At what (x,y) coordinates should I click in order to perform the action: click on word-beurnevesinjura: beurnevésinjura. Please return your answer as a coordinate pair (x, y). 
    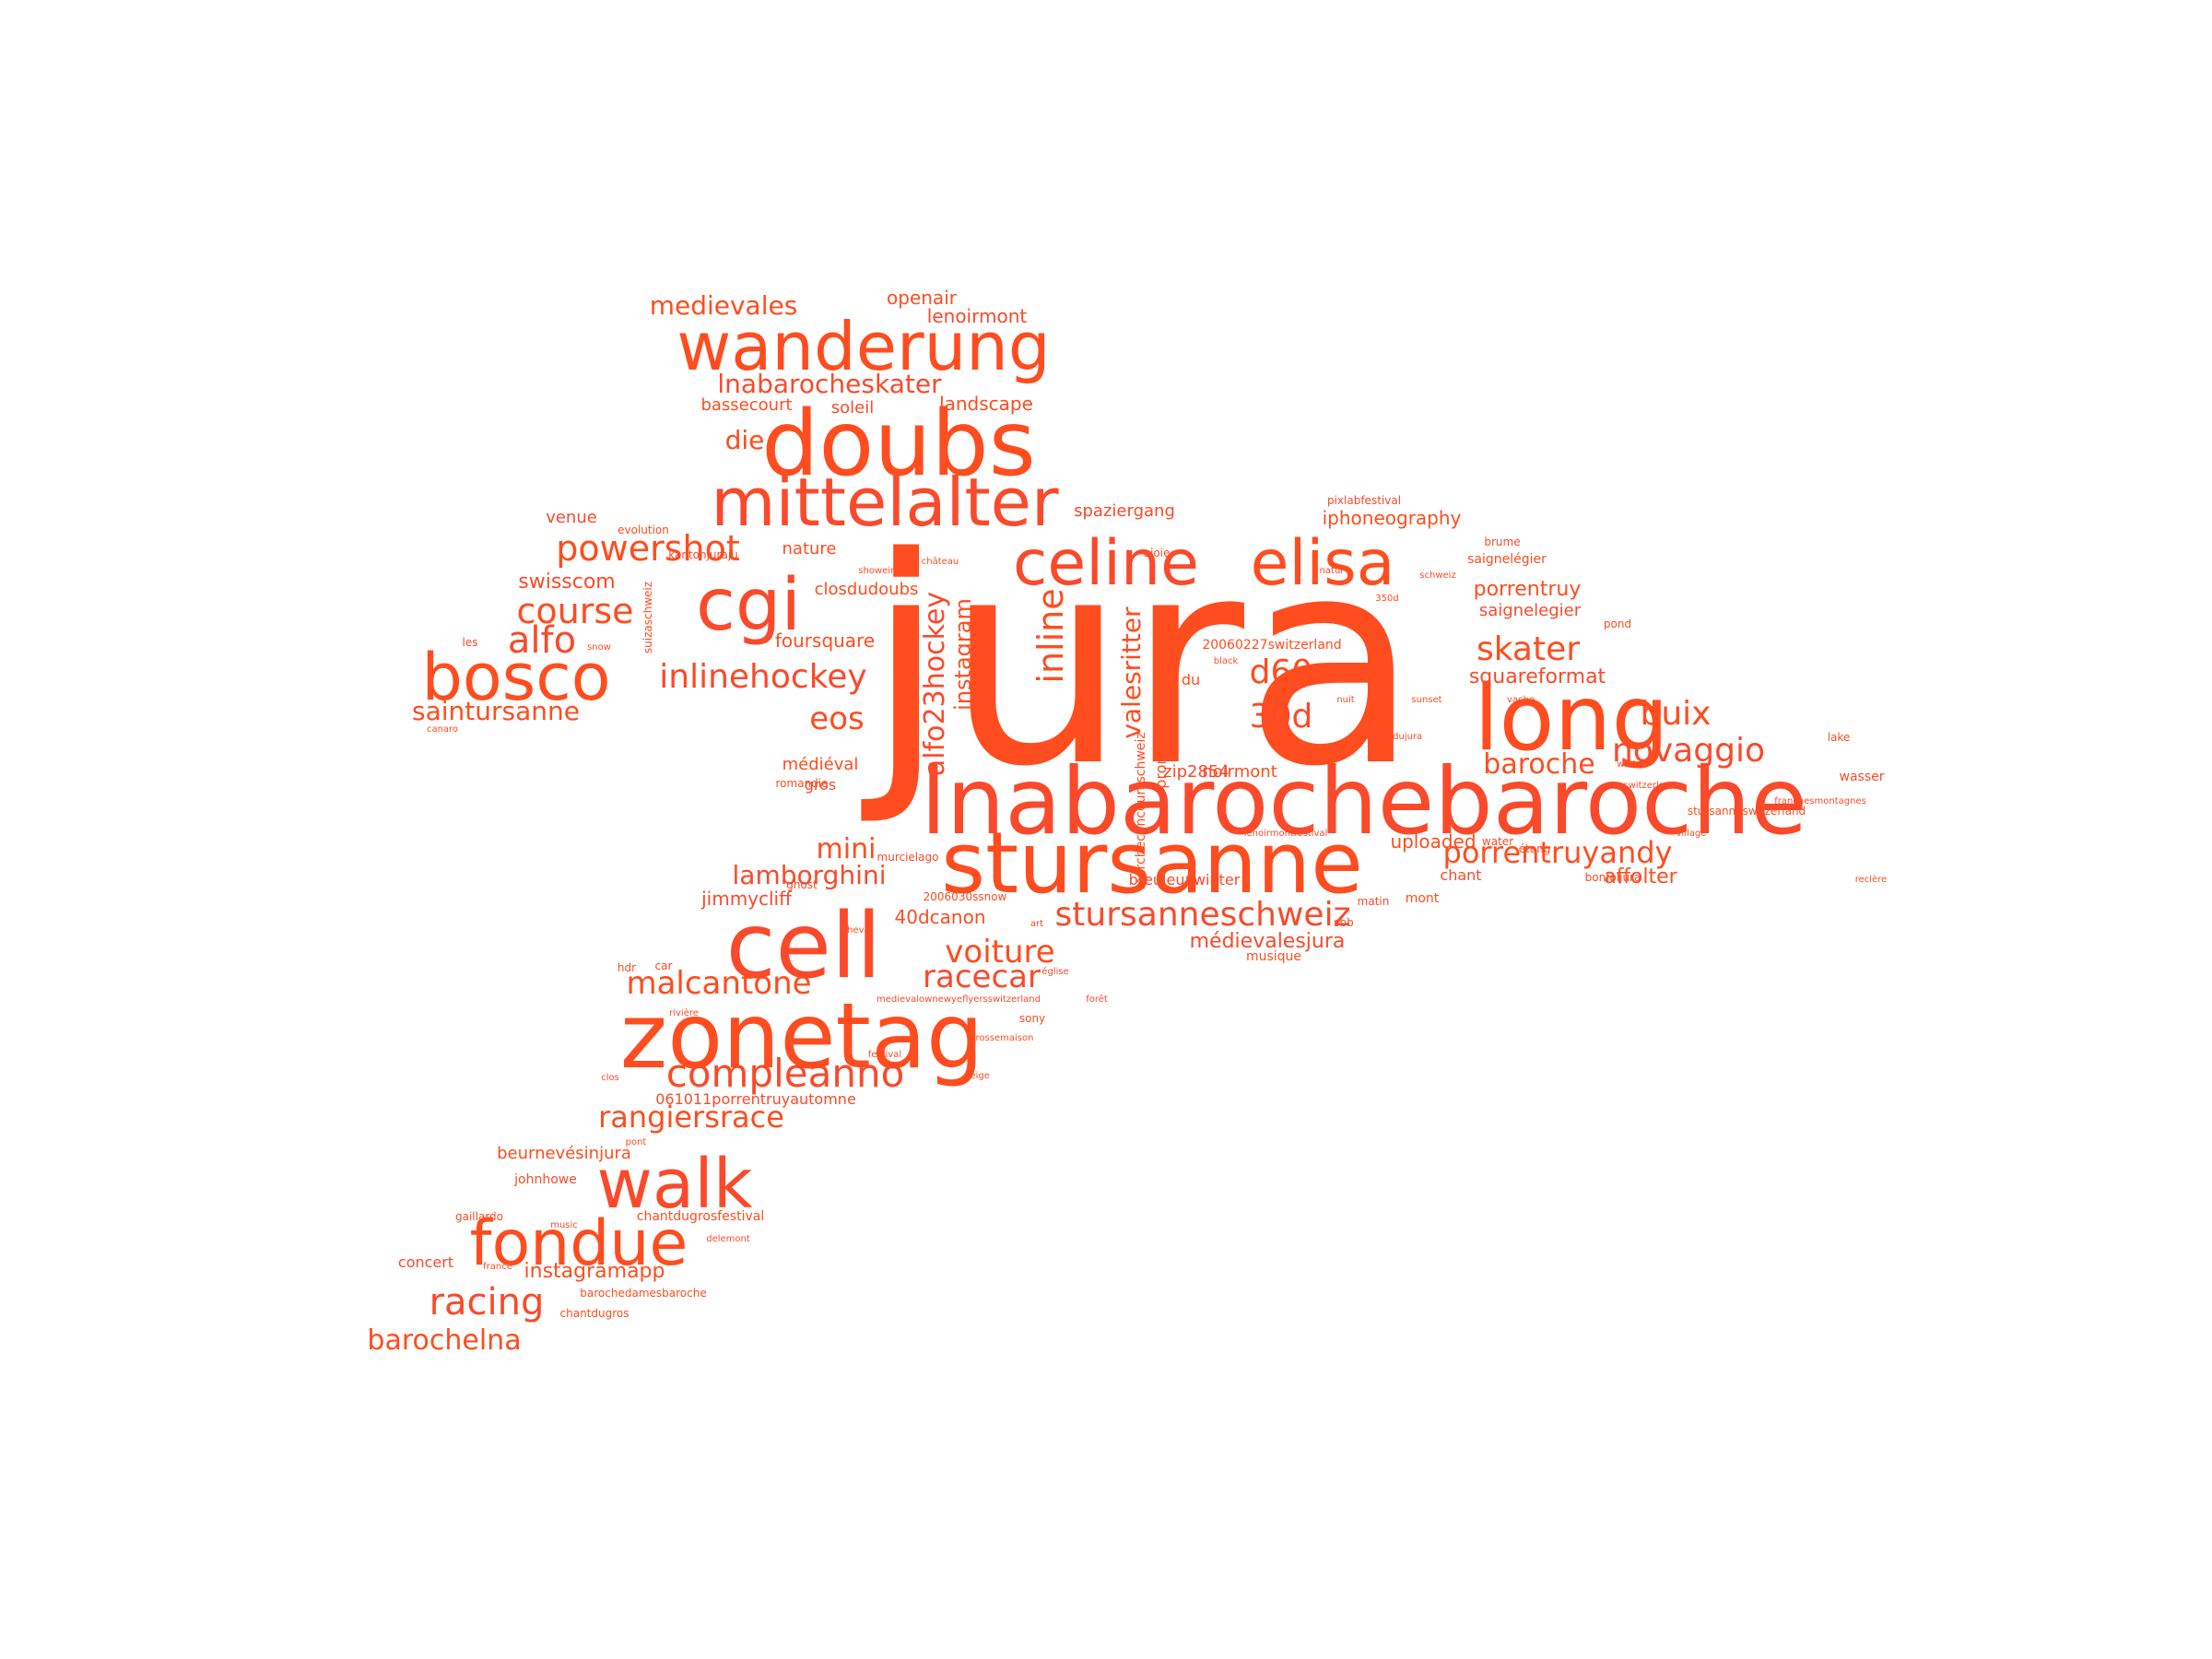
    Looking at the image, I should click on (564, 1153).